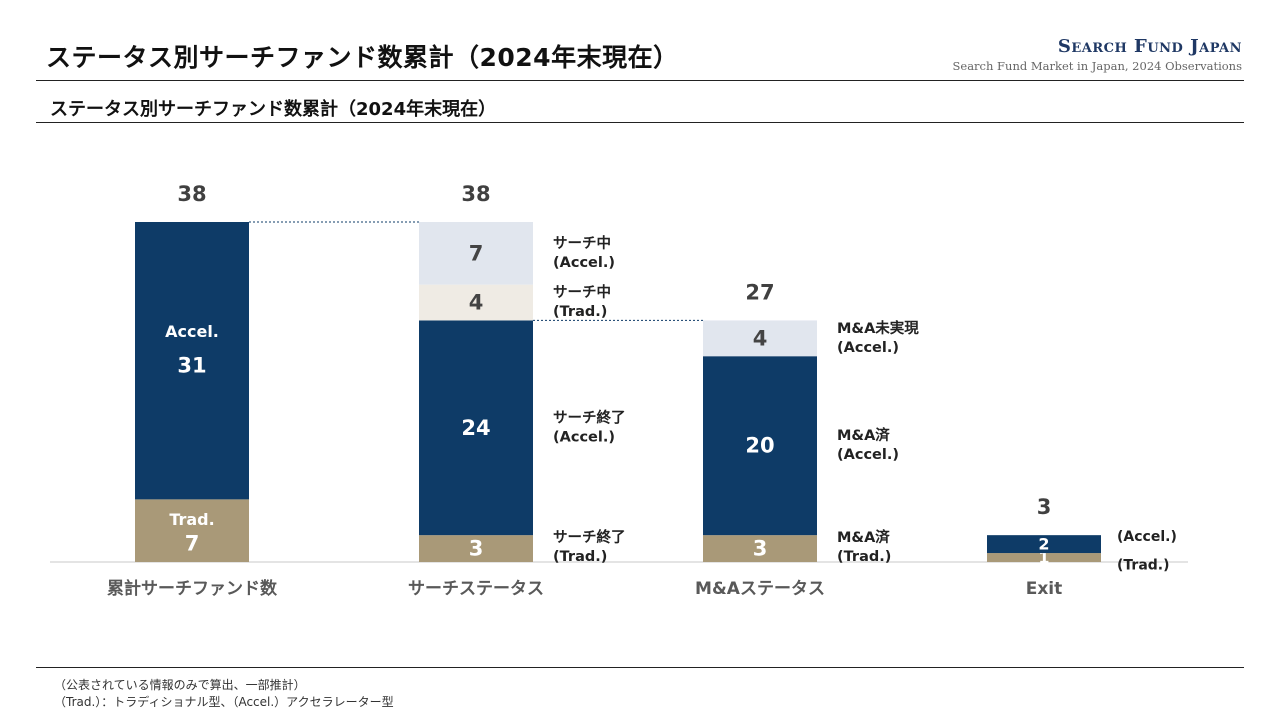  I want to click on segment-side-label: M&A未実現, so click(878, 328).